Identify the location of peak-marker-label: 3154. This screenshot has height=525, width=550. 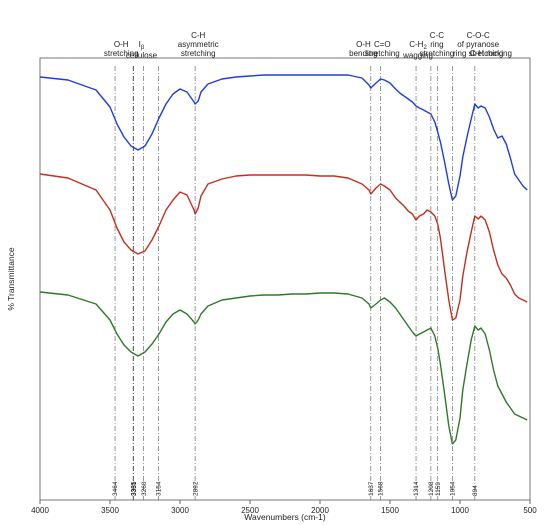
(159, 488).